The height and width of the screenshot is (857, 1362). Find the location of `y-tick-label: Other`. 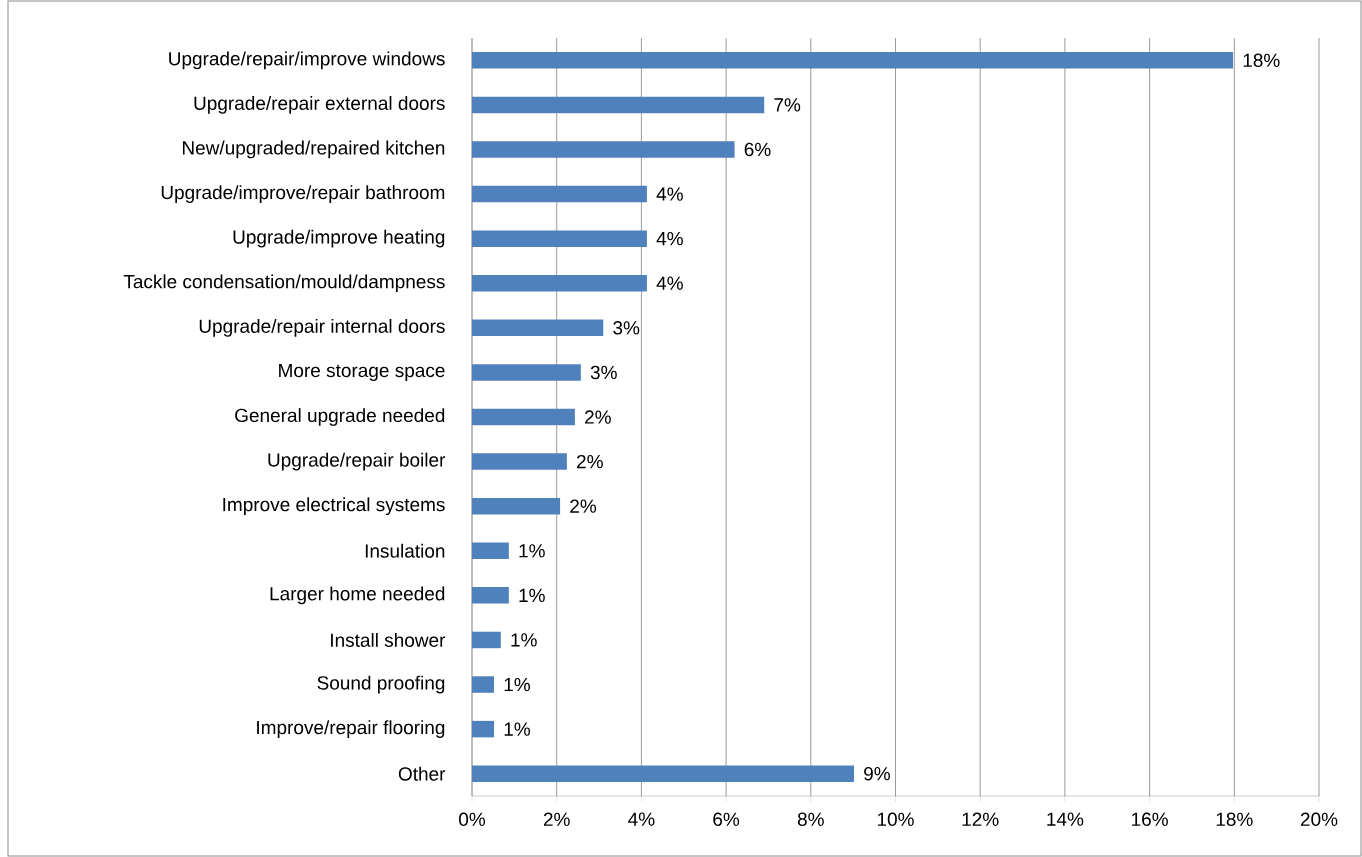

y-tick-label: Other is located at coordinates (422, 773).